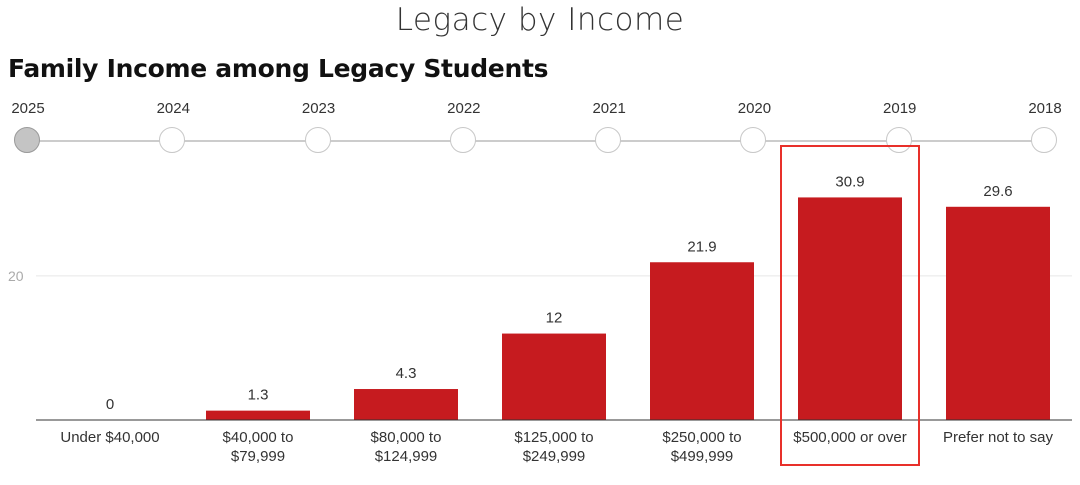 Image resolution: width=1080 pixels, height=485 pixels. What do you see at coordinates (258, 395) in the screenshot?
I see `bar-value-label: 1.3` at bounding box center [258, 395].